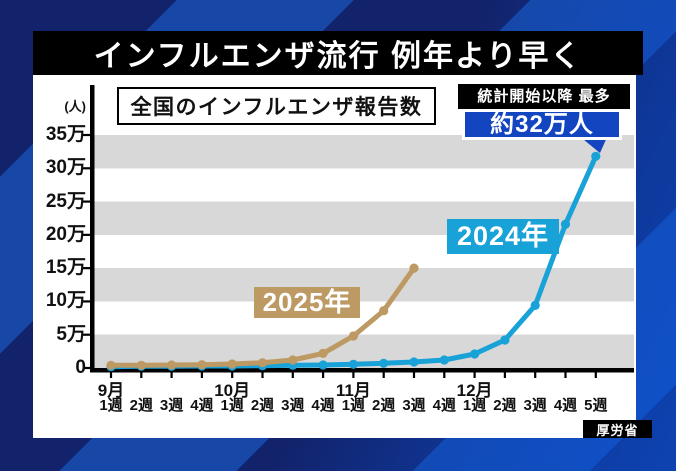 The image size is (676, 471). What do you see at coordinates (80, 367) in the screenshot?
I see `y-axis-tick-label: 0` at bounding box center [80, 367].